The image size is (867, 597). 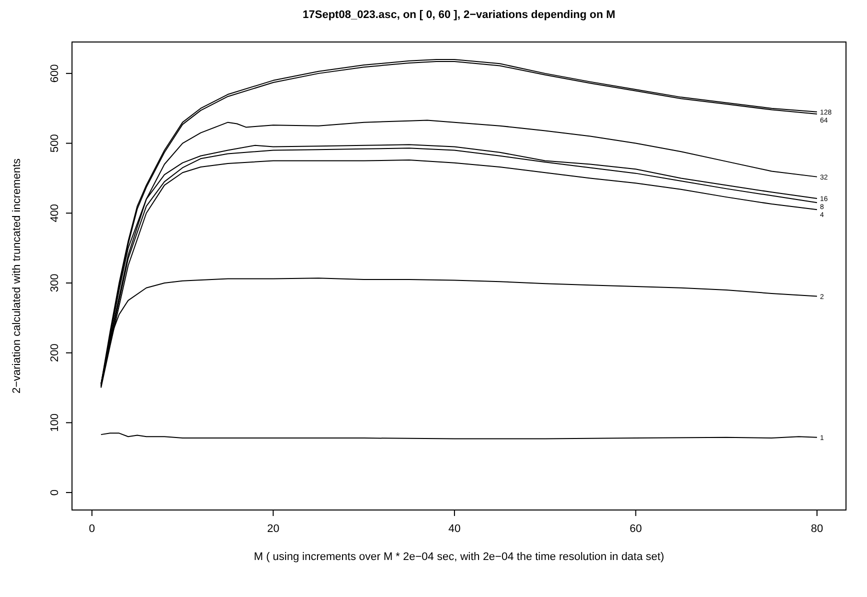 What do you see at coordinates (55, 73) in the screenshot?
I see `y-tick-label: 600` at bounding box center [55, 73].